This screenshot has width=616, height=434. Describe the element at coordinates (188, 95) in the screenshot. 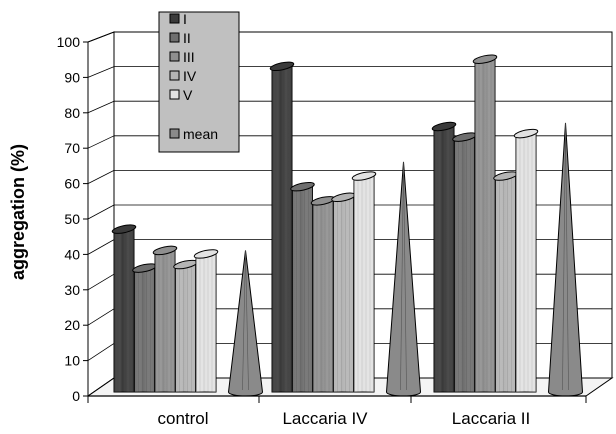

I see `legend-label: V` at that location.